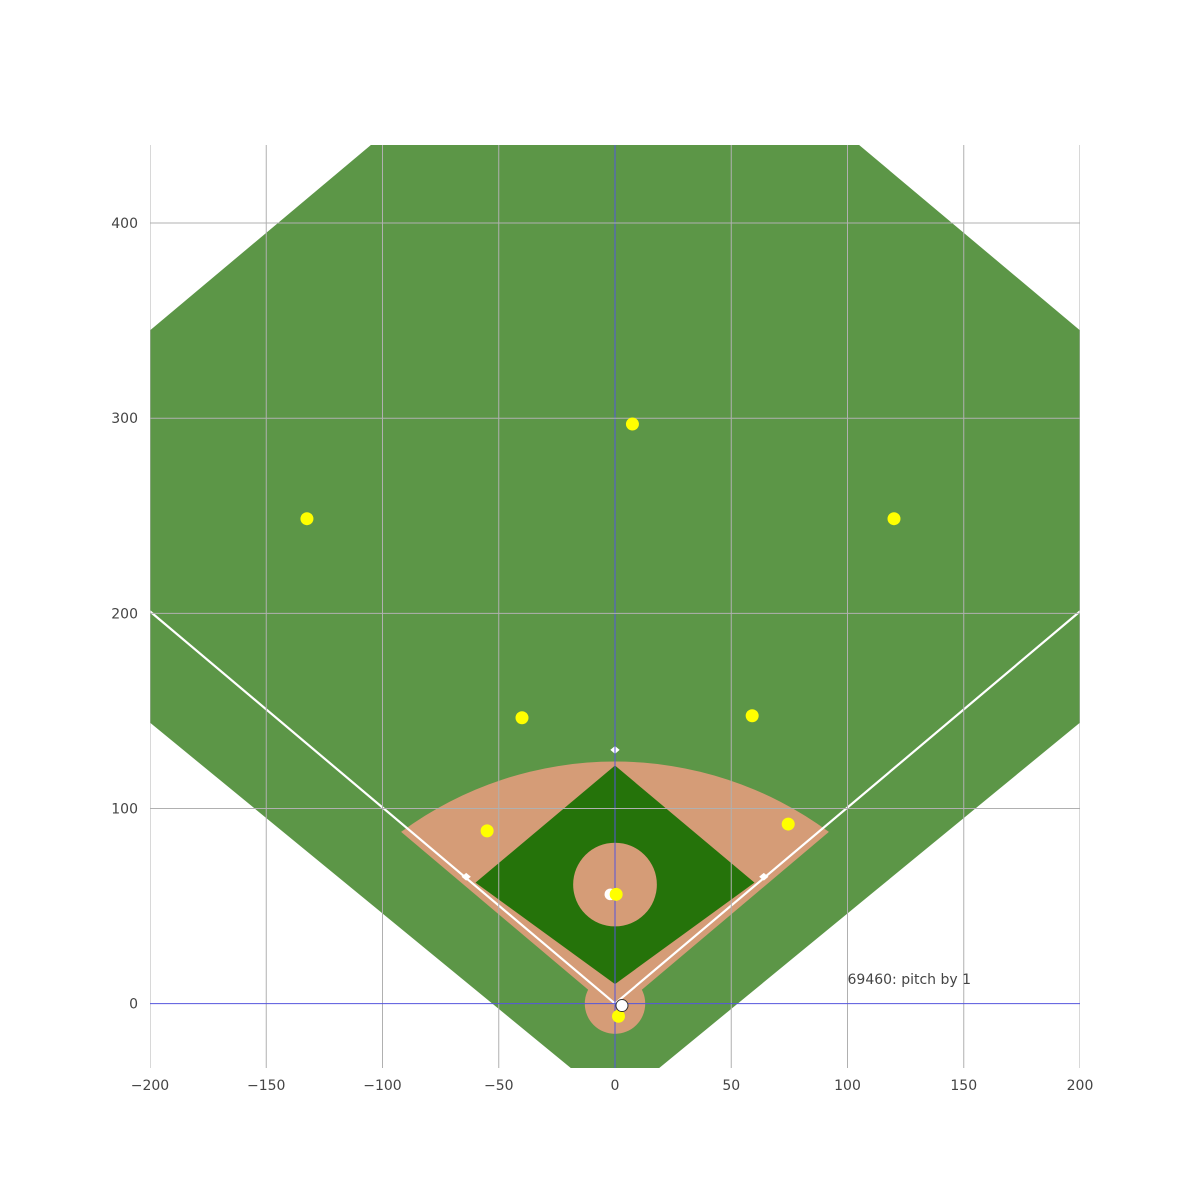  What do you see at coordinates (124, 614) in the screenshot?
I see `y-tick-label: 200` at bounding box center [124, 614].